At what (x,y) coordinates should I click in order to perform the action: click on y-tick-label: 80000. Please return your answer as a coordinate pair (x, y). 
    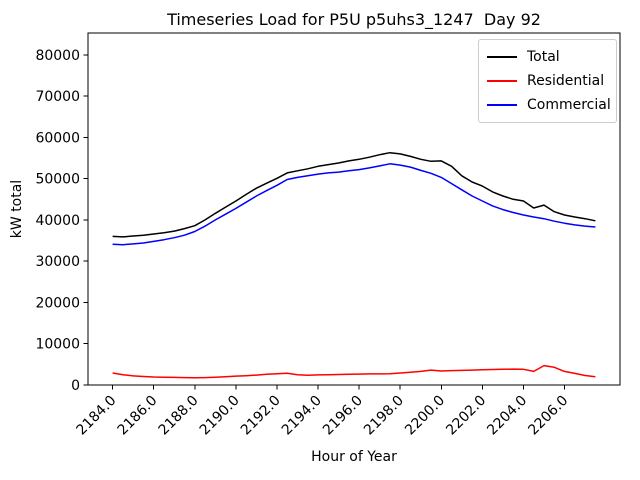
    Looking at the image, I should click on (57, 56).